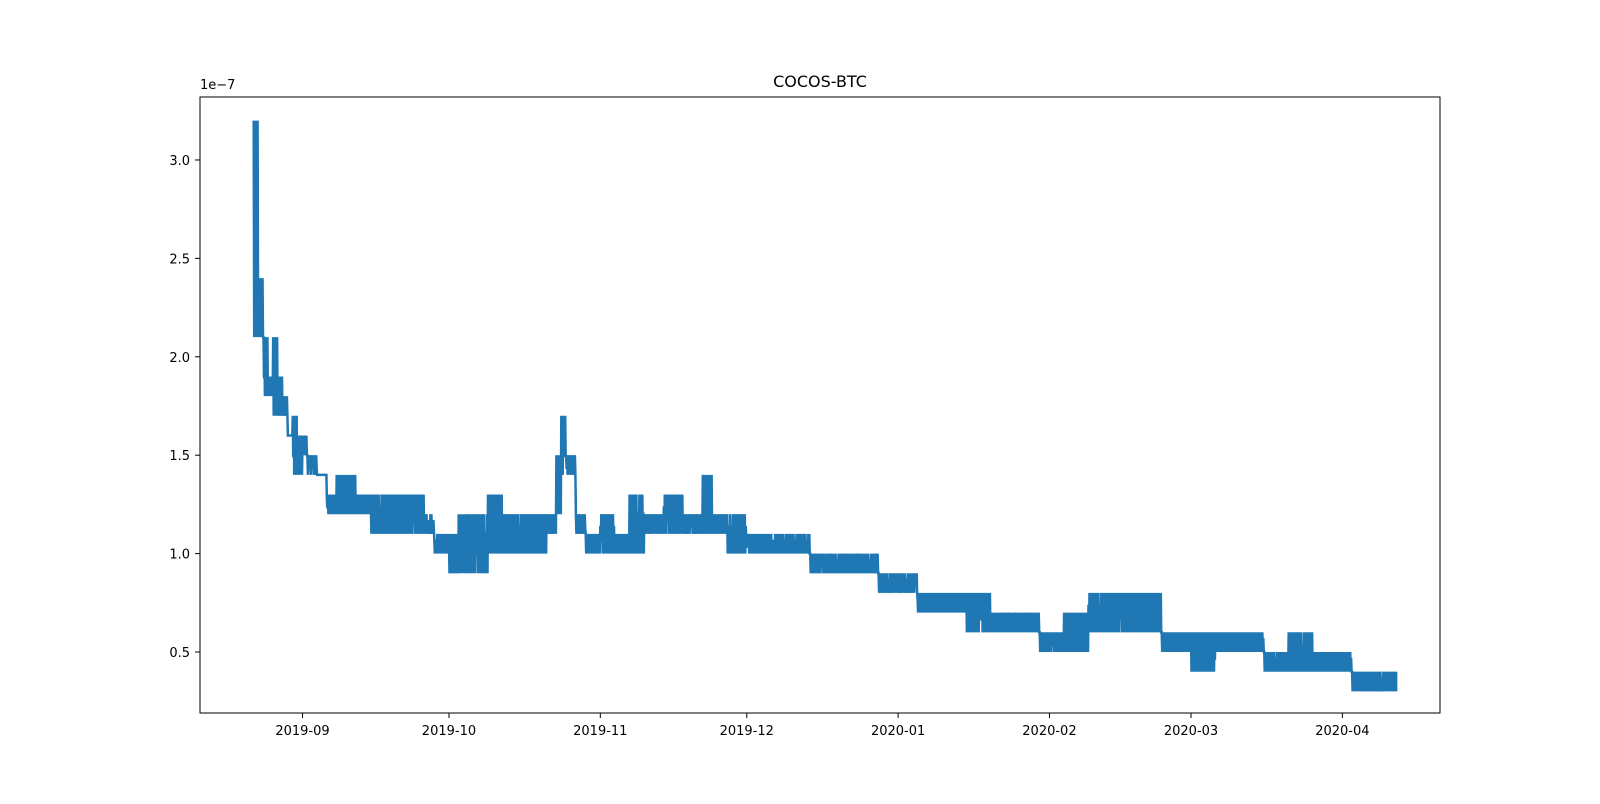 This screenshot has height=804, width=1600. Describe the element at coordinates (898, 731) in the screenshot. I see `x-tick-label: 2020-01` at that location.